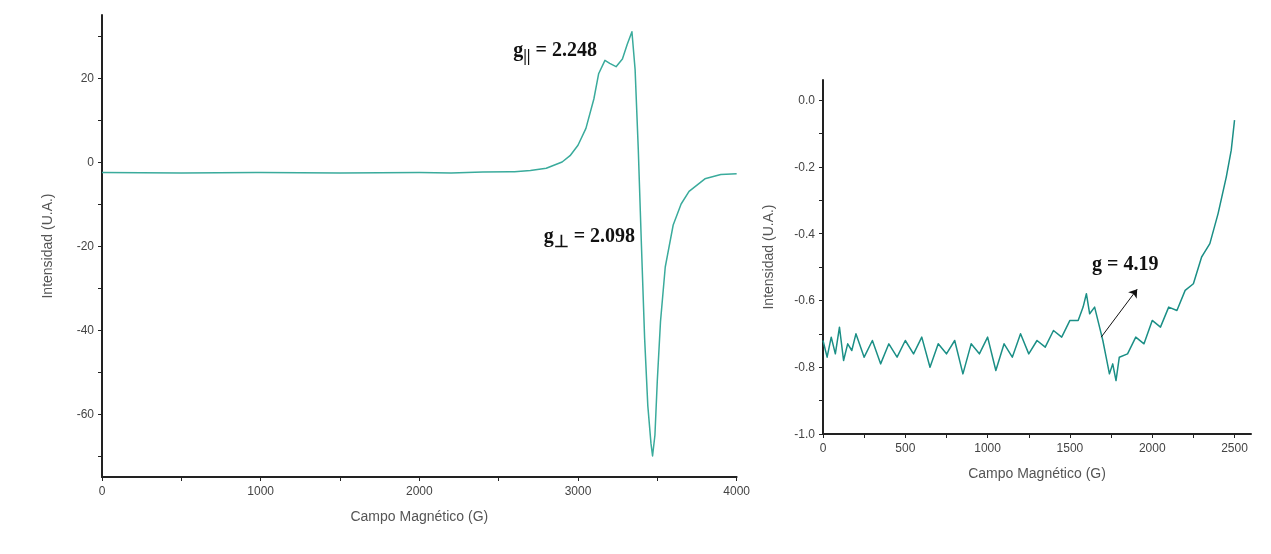 The image size is (1271, 554). What do you see at coordinates (85, 330) in the screenshot?
I see `y-tick-label: -40` at bounding box center [85, 330].